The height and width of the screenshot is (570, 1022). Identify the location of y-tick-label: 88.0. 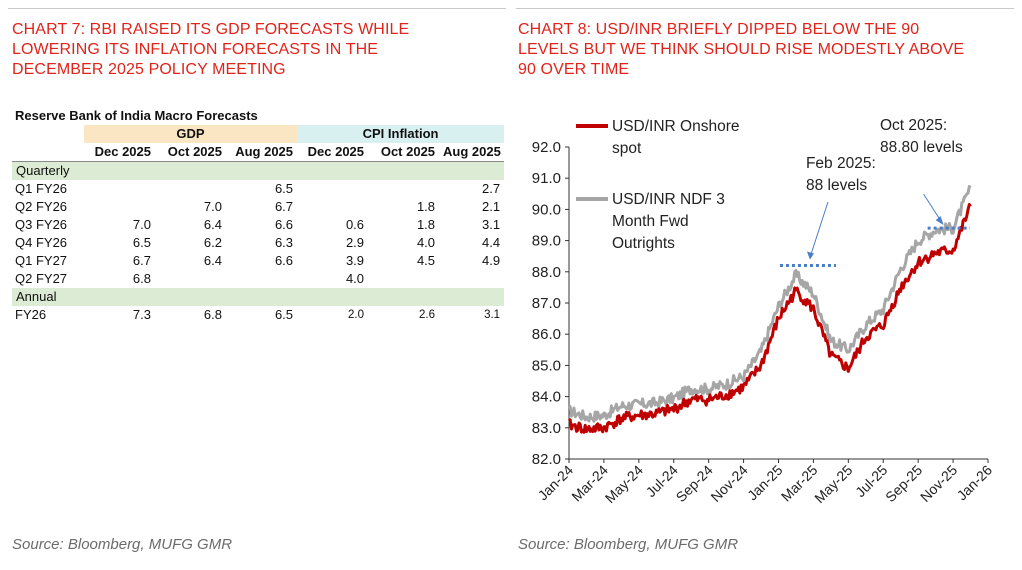
(546, 272).